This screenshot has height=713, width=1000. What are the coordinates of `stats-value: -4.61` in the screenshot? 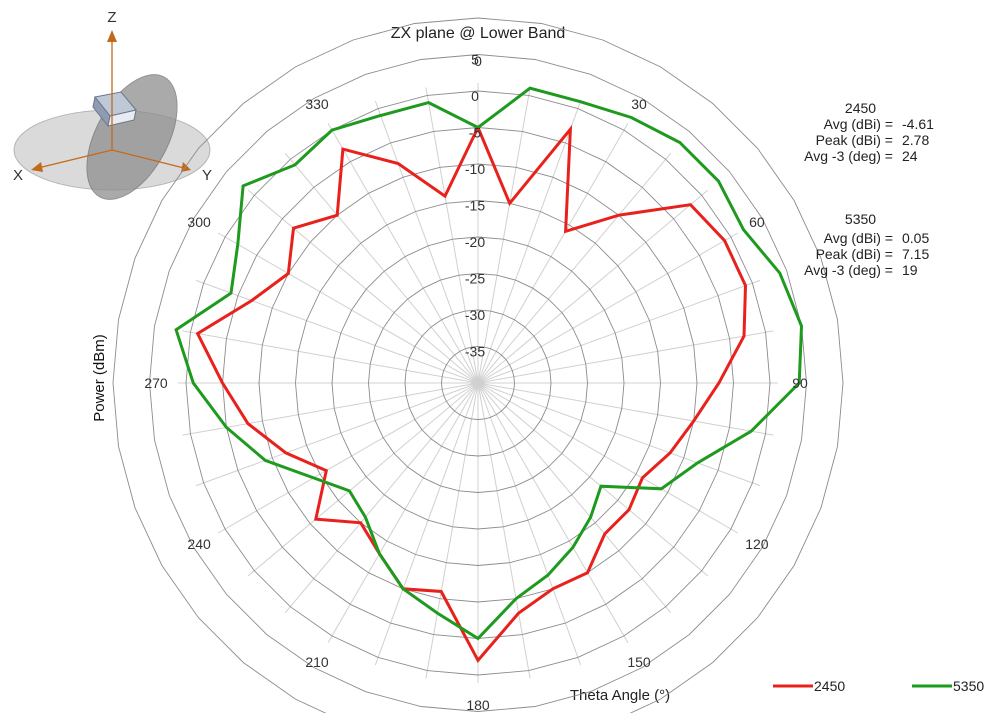 It's located at (918, 124).